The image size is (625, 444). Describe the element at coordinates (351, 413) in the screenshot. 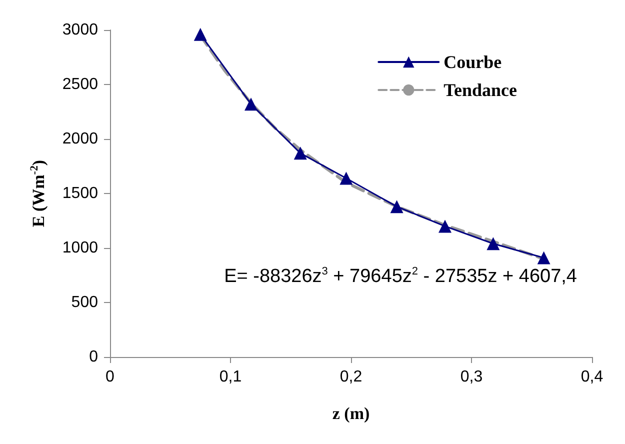

I see `x-axis-title: z (m)` at that location.